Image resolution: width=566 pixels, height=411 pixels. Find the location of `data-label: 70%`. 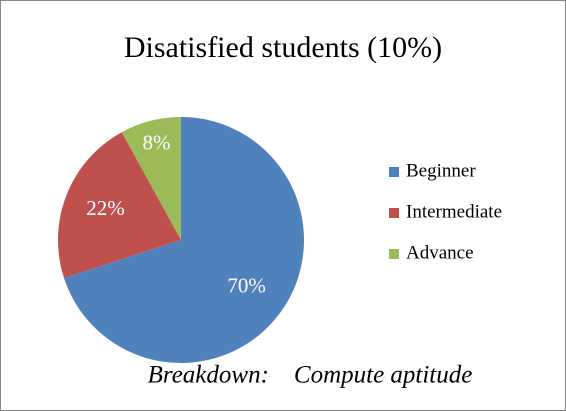

data-label: 70% is located at coordinates (246, 286).